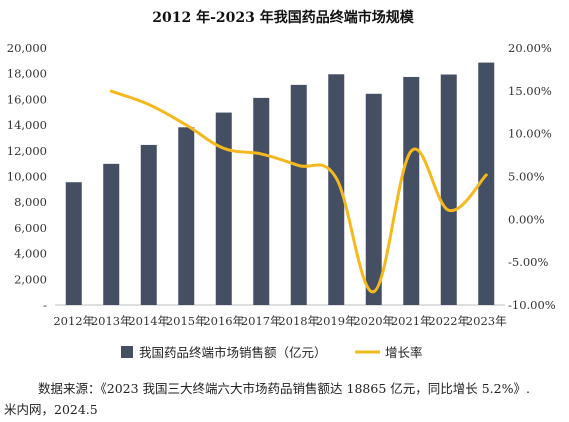  I want to click on left-tick-label: 4,000, so click(30, 254).